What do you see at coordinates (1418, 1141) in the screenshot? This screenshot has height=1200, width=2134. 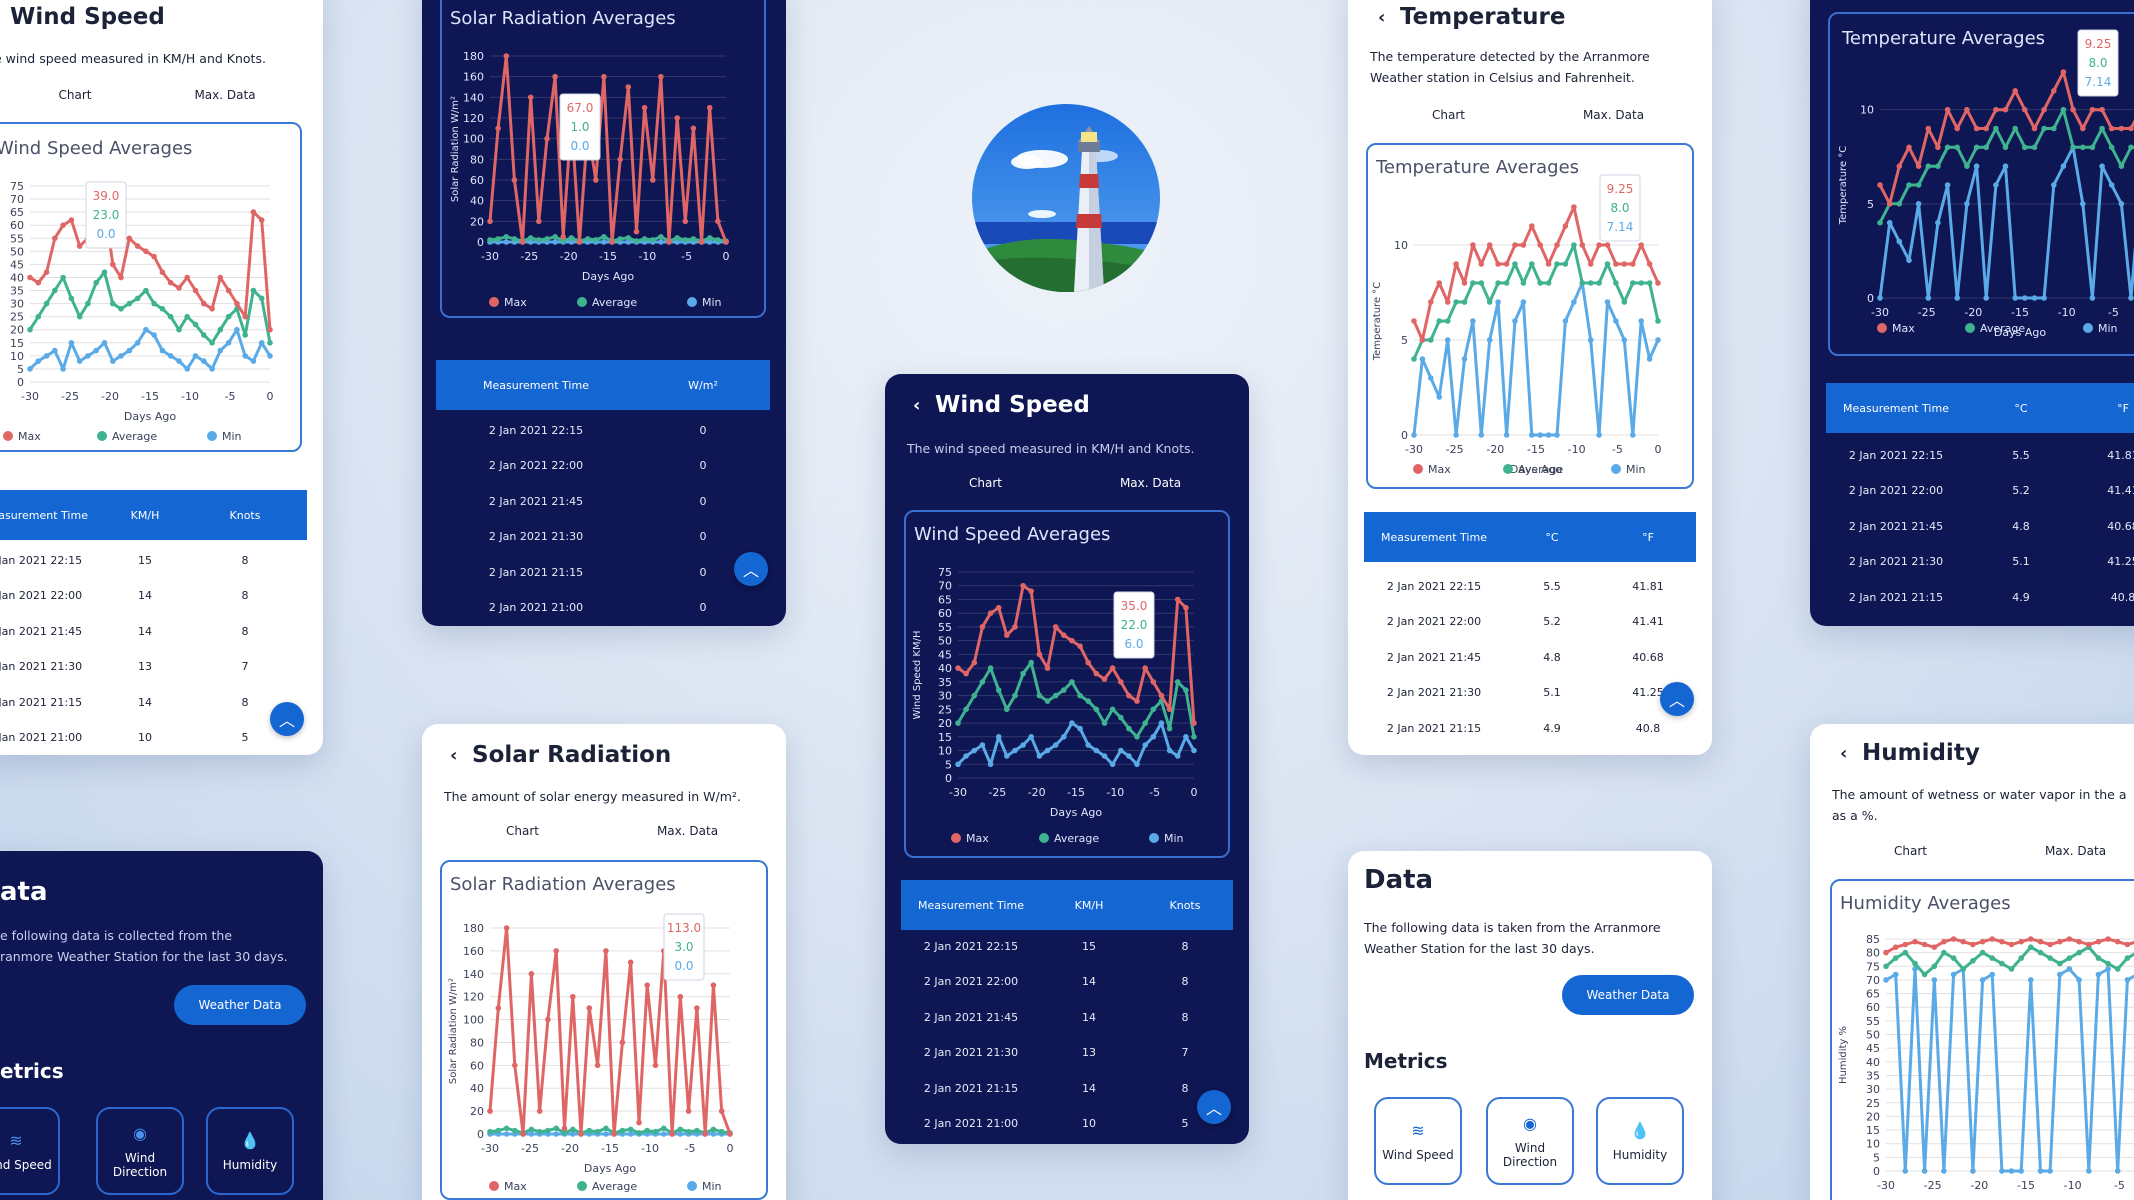 I see `metric-wind-speed: ≋ Wind Speed` at bounding box center [1418, 1141].